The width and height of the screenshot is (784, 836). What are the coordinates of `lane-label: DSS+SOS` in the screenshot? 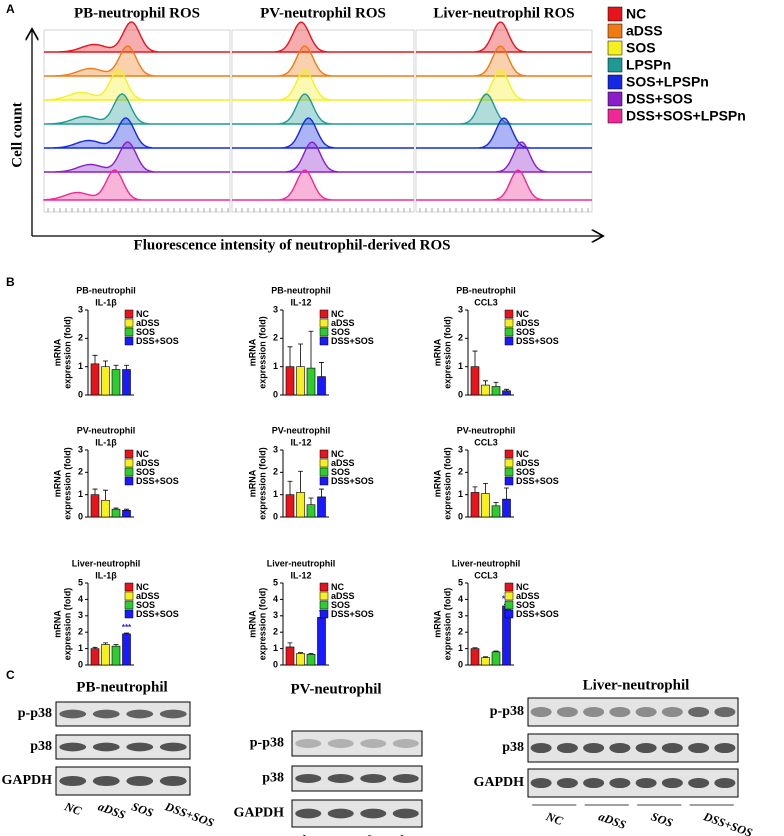 It's located at (728, 822).